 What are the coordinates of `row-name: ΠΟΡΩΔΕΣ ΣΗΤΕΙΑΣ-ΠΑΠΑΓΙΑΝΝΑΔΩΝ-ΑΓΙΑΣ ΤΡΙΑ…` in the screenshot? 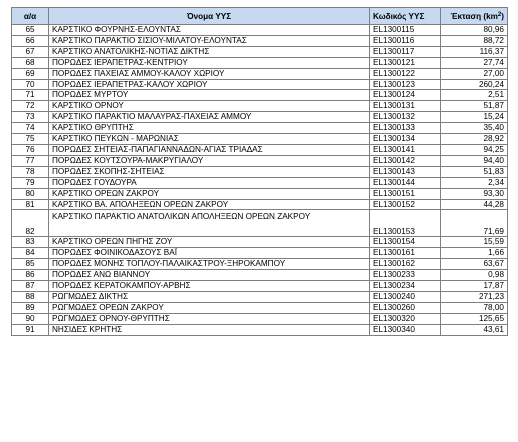 It's located at (209, 149).